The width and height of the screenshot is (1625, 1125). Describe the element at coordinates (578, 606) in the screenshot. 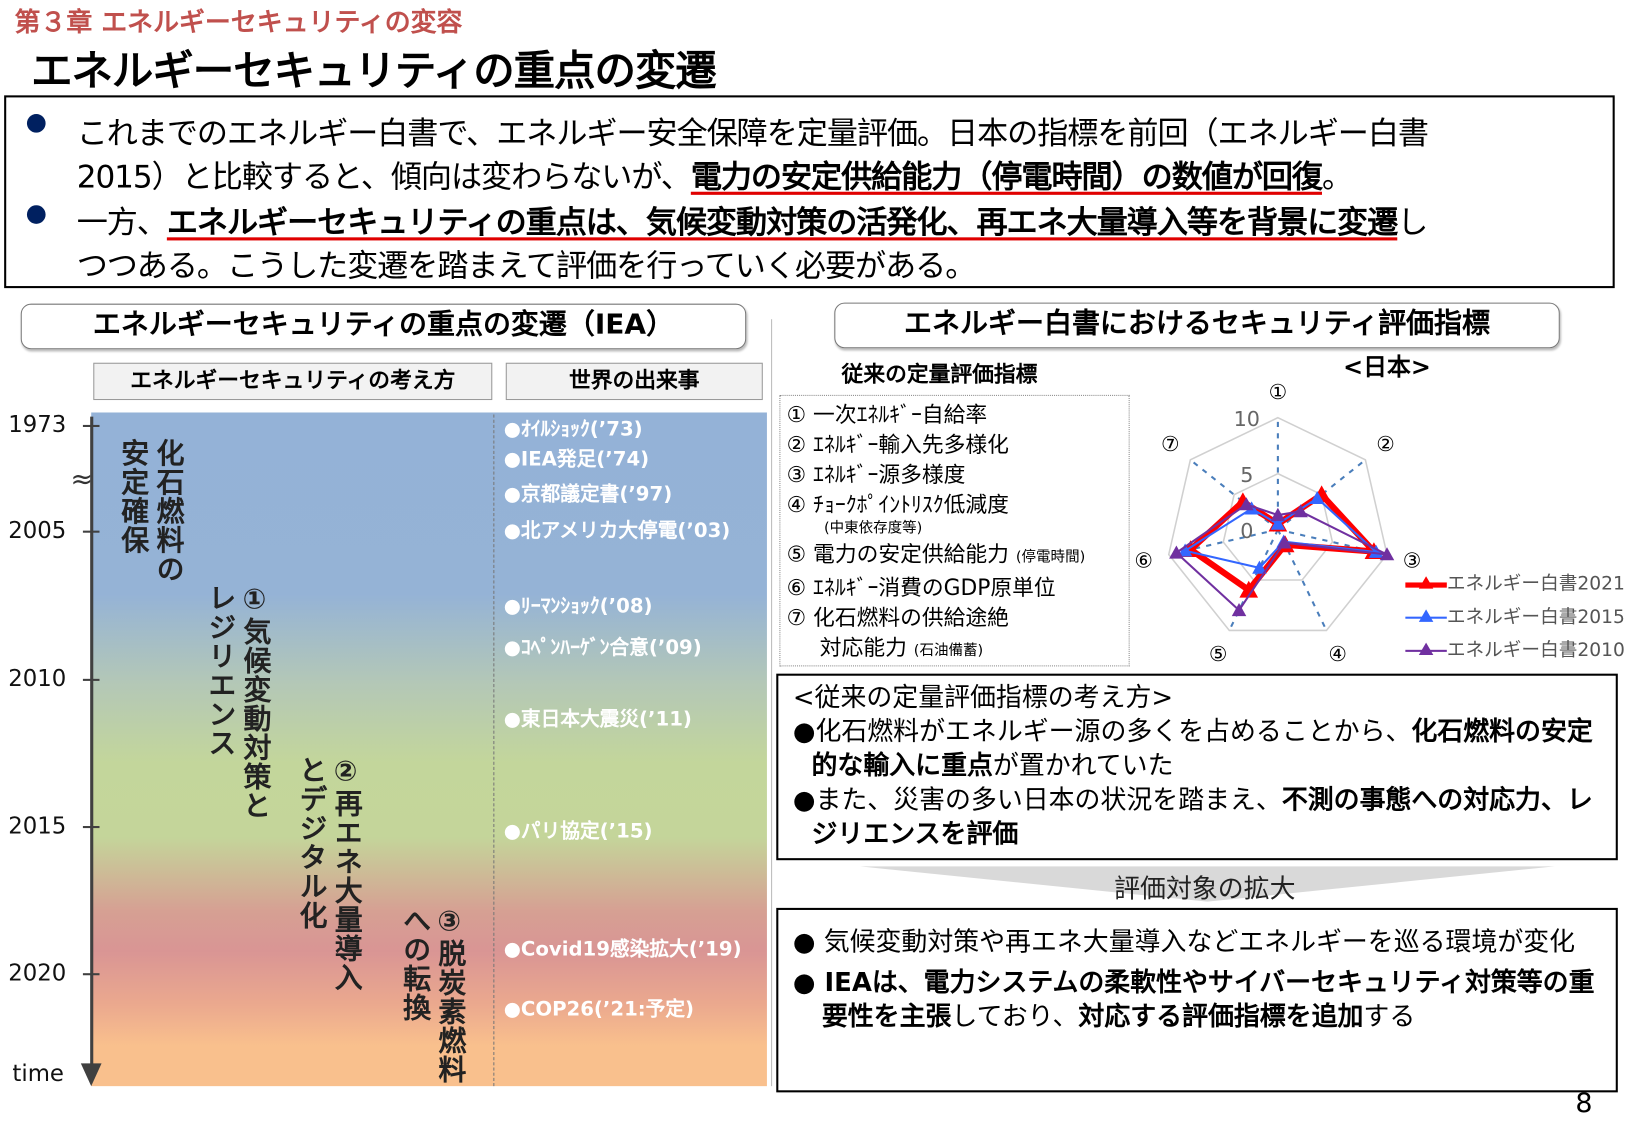

I see `event-item: ●ﾘｰﾏﾝｼｮｯｸ(’08)` at that location.